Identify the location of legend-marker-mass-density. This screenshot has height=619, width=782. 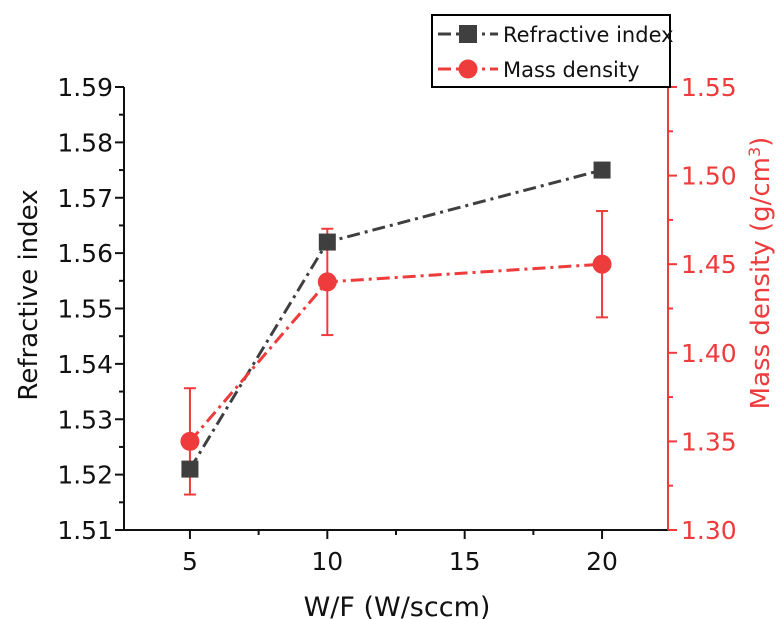
(468, 69).